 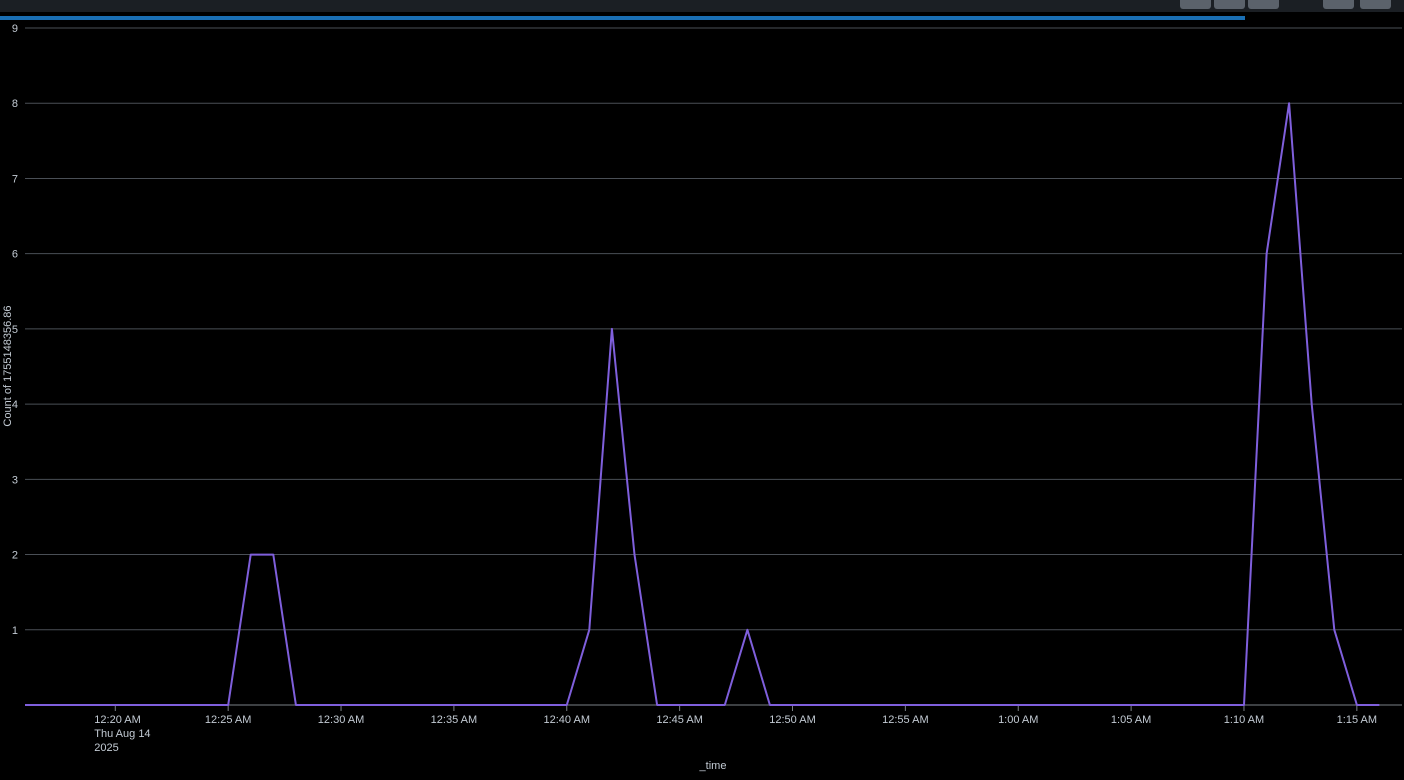 I want to click on x-tick-label: 12:25 AM, so click(x=228, y=720).